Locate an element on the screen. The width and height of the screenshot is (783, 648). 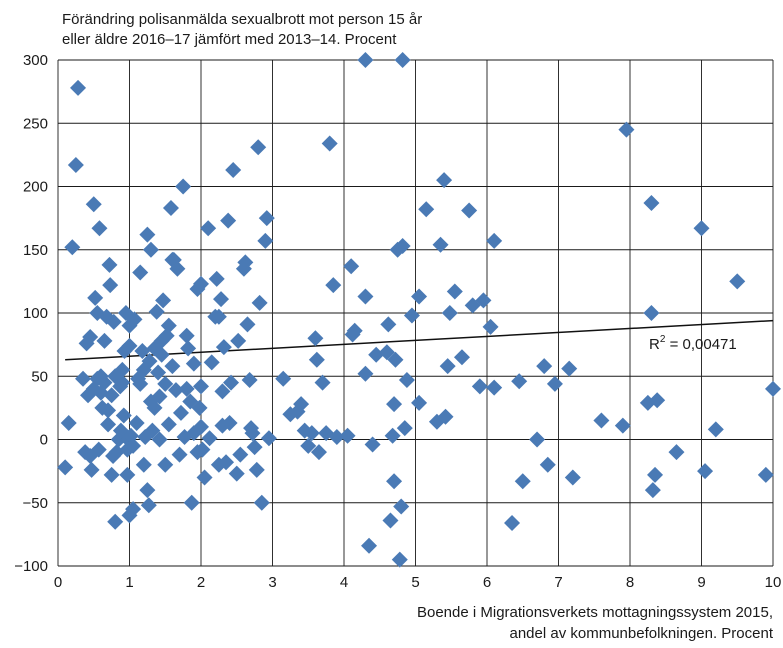
trendline-layer is located at coordinates (419, 340).